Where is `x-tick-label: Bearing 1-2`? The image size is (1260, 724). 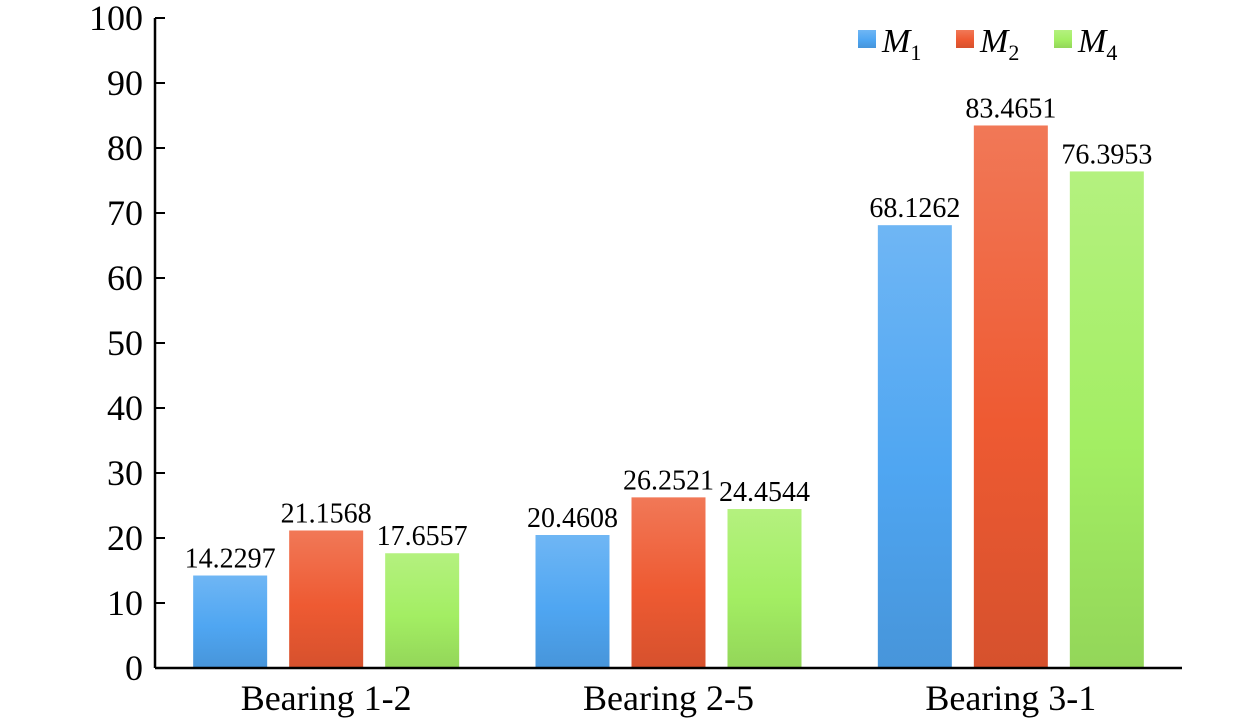 x-tick-label: Bearing 1-2 is located at coordinates (326, 698).